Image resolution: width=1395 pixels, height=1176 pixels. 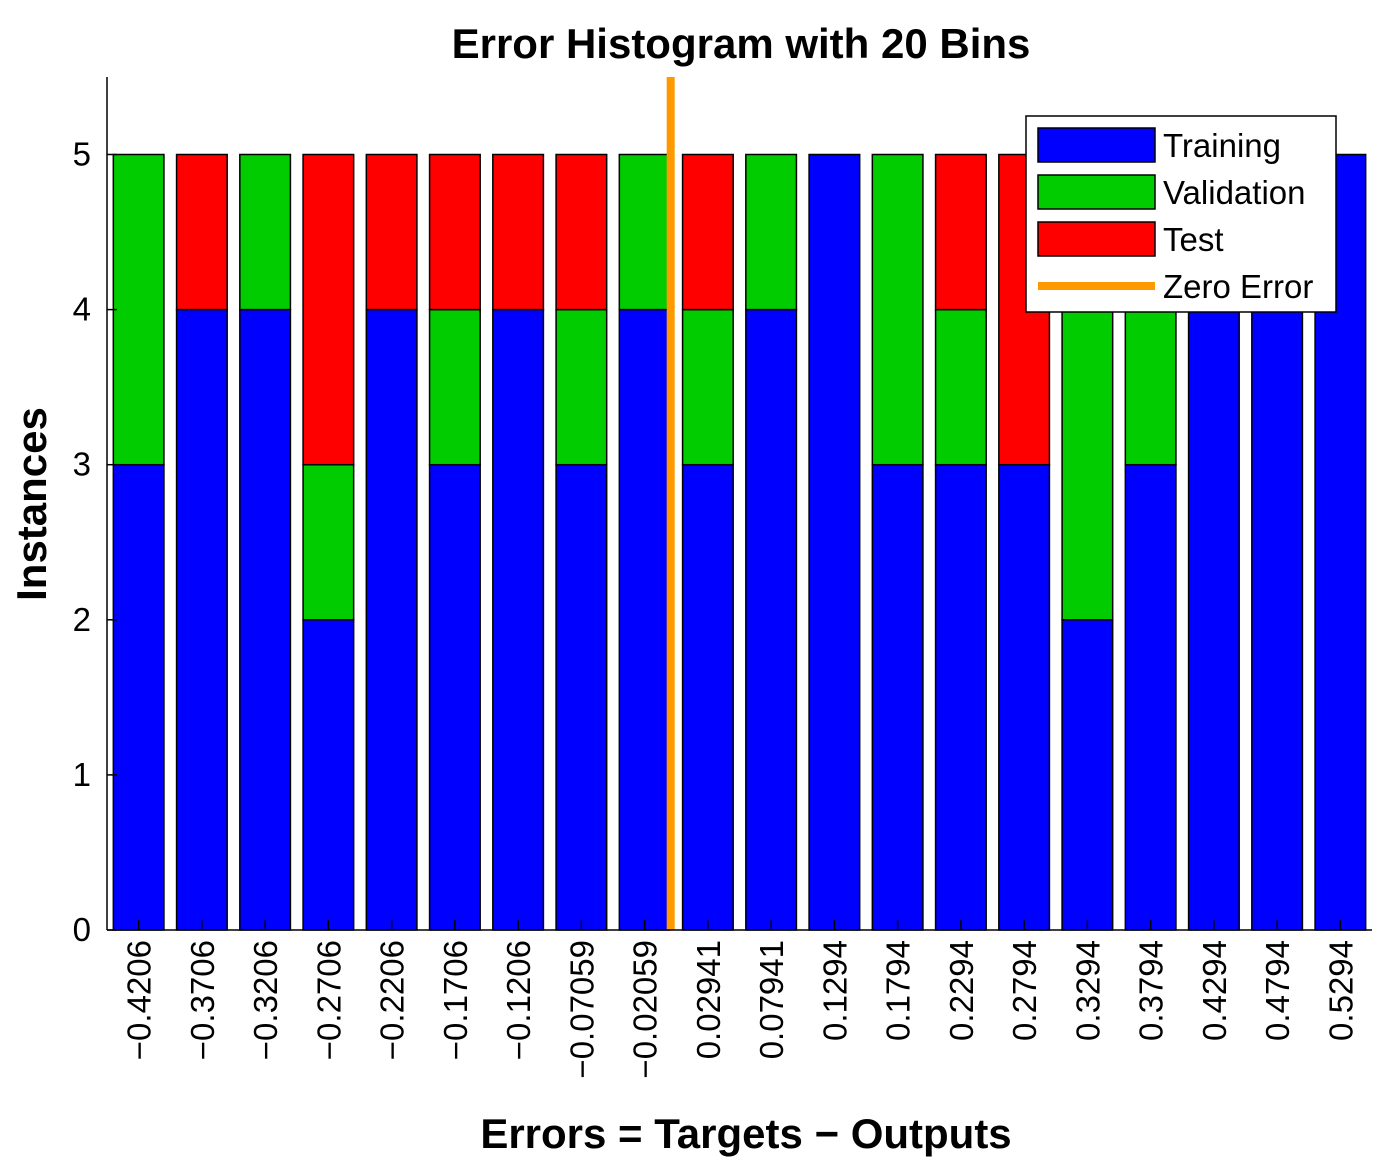 What do you see at coordinates (518, 1000) in the screenshot?
I see `x-tick-label: −0.1206` at bounding box center [518, 1000].